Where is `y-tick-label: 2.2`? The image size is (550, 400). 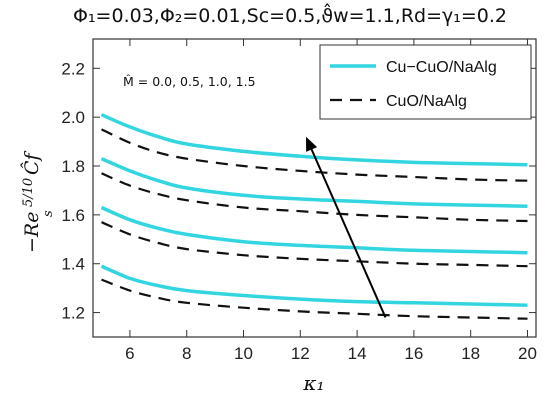
y-tick-label: 2.2 is located at coordinates (73, 68).